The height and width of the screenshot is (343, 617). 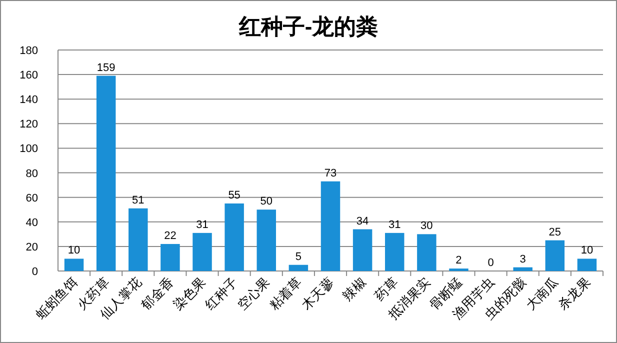 I want to click on y-tick-label: 40, so click(x=32, y=222).